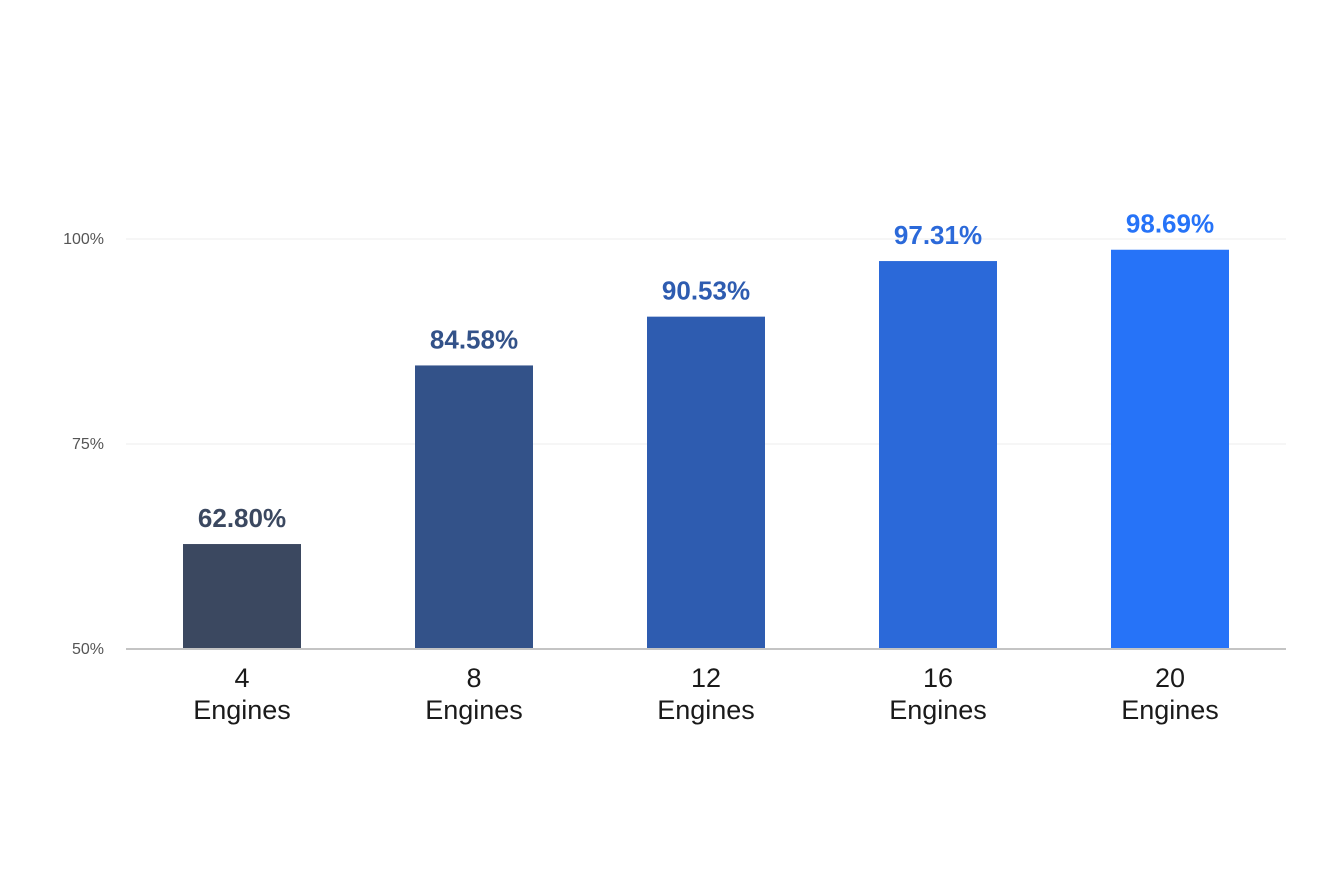 The image size is (1337, 892). Describe the element at coordinates (88, 444) in the screenshot. I see `y-tick-label: 75%` at that location.